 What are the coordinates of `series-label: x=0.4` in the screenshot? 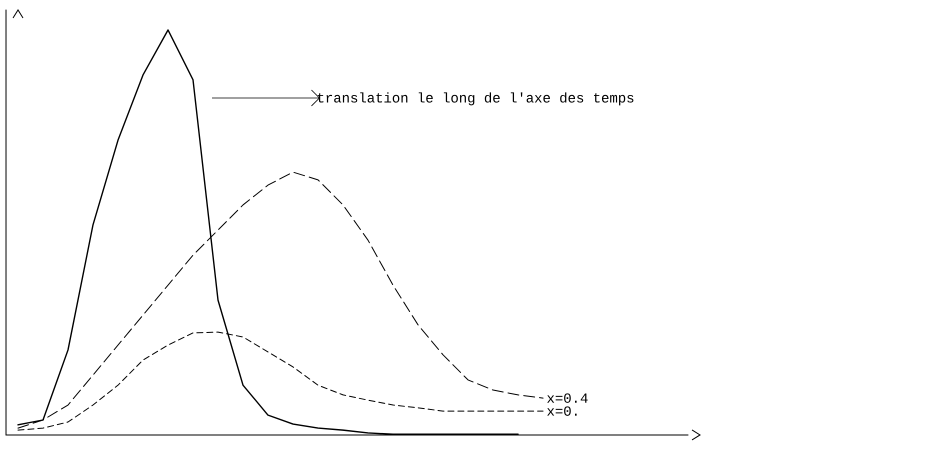 It's located at (567, 398).